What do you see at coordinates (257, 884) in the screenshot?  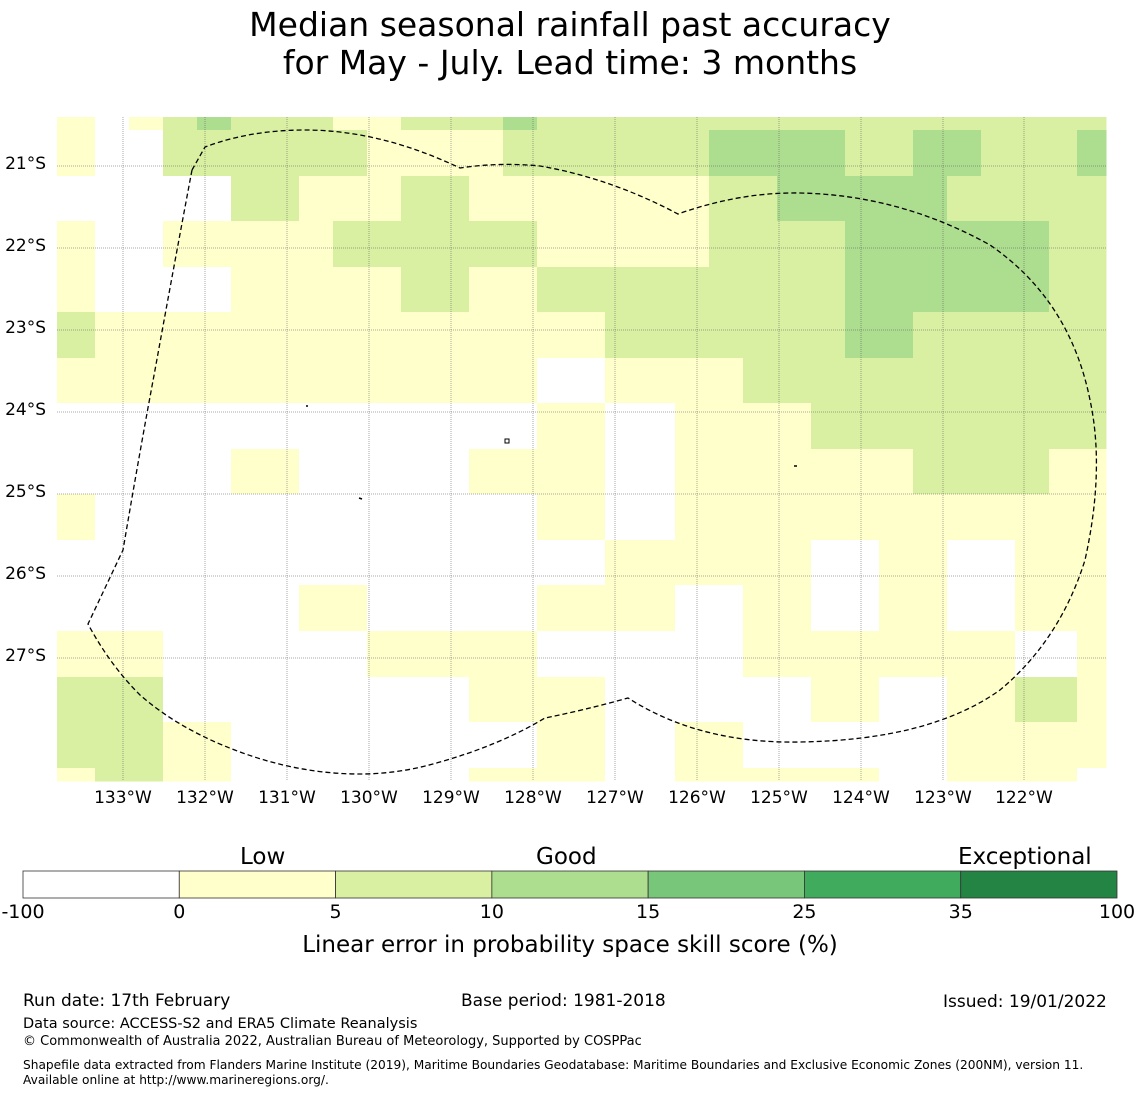 I see `colorbar-segment` at bounding box center [257, 884].